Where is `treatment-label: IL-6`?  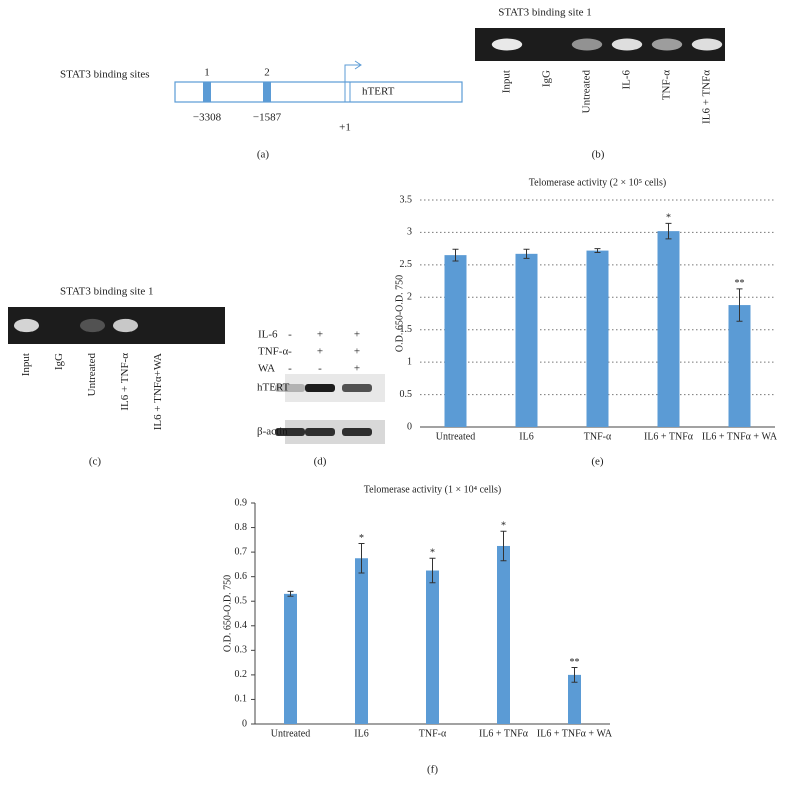
treatment-label: IL-6 is located at coordinates (268, 335).